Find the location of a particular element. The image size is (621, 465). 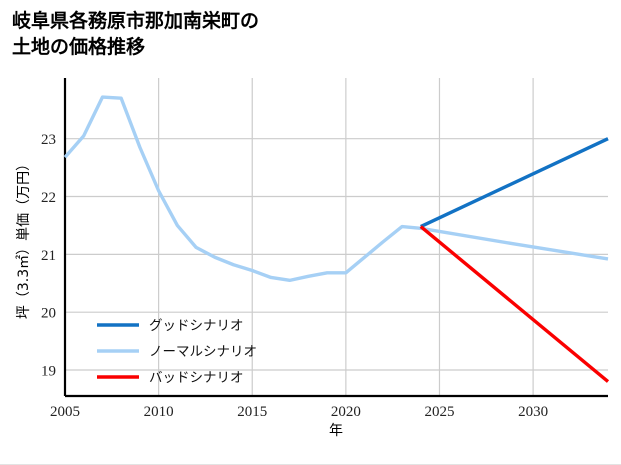

y-tick-label: 21 is located at coordinates (48, 256).